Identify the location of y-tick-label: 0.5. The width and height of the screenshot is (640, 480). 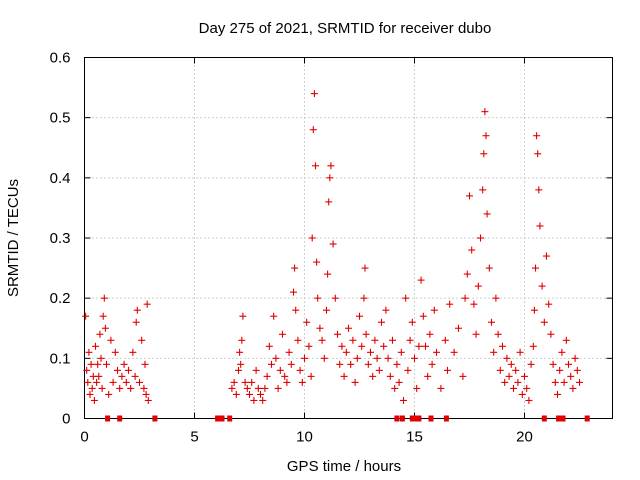
(60, 118).